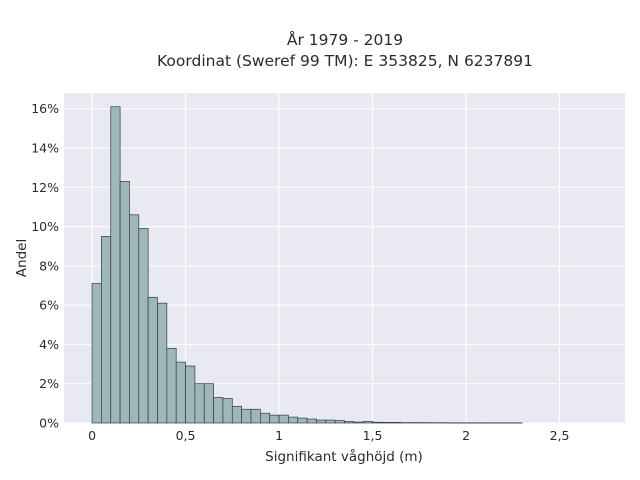 The width and height of the screenshot is (640, 480). I want to click on y-tick-label: 0%, so click(49, 423).